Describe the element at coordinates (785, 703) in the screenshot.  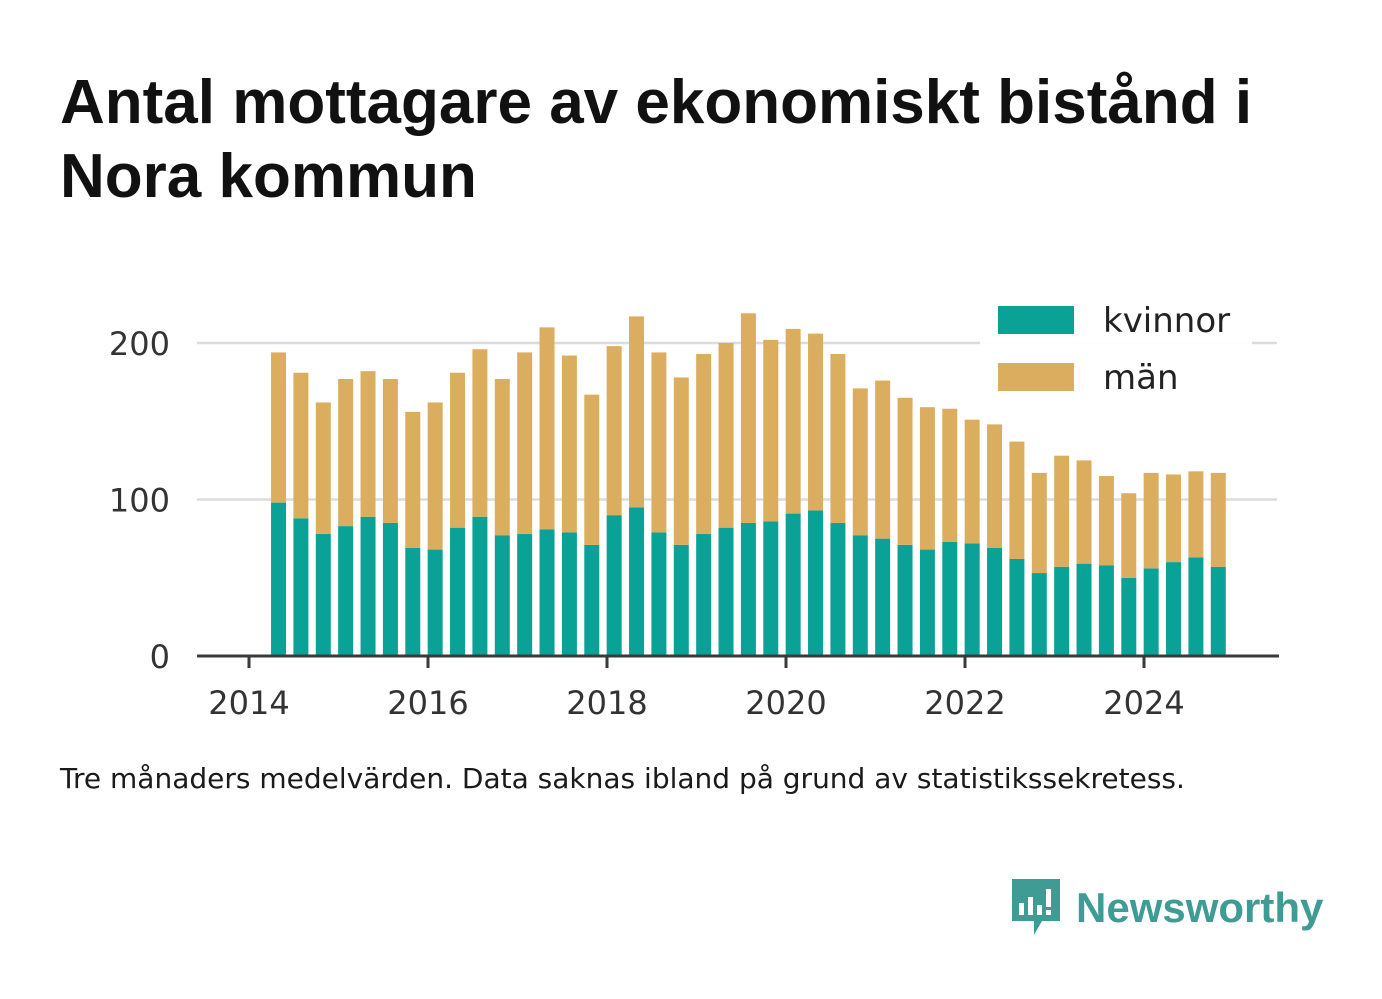
I see `x-tick-label: 2020` at that location.